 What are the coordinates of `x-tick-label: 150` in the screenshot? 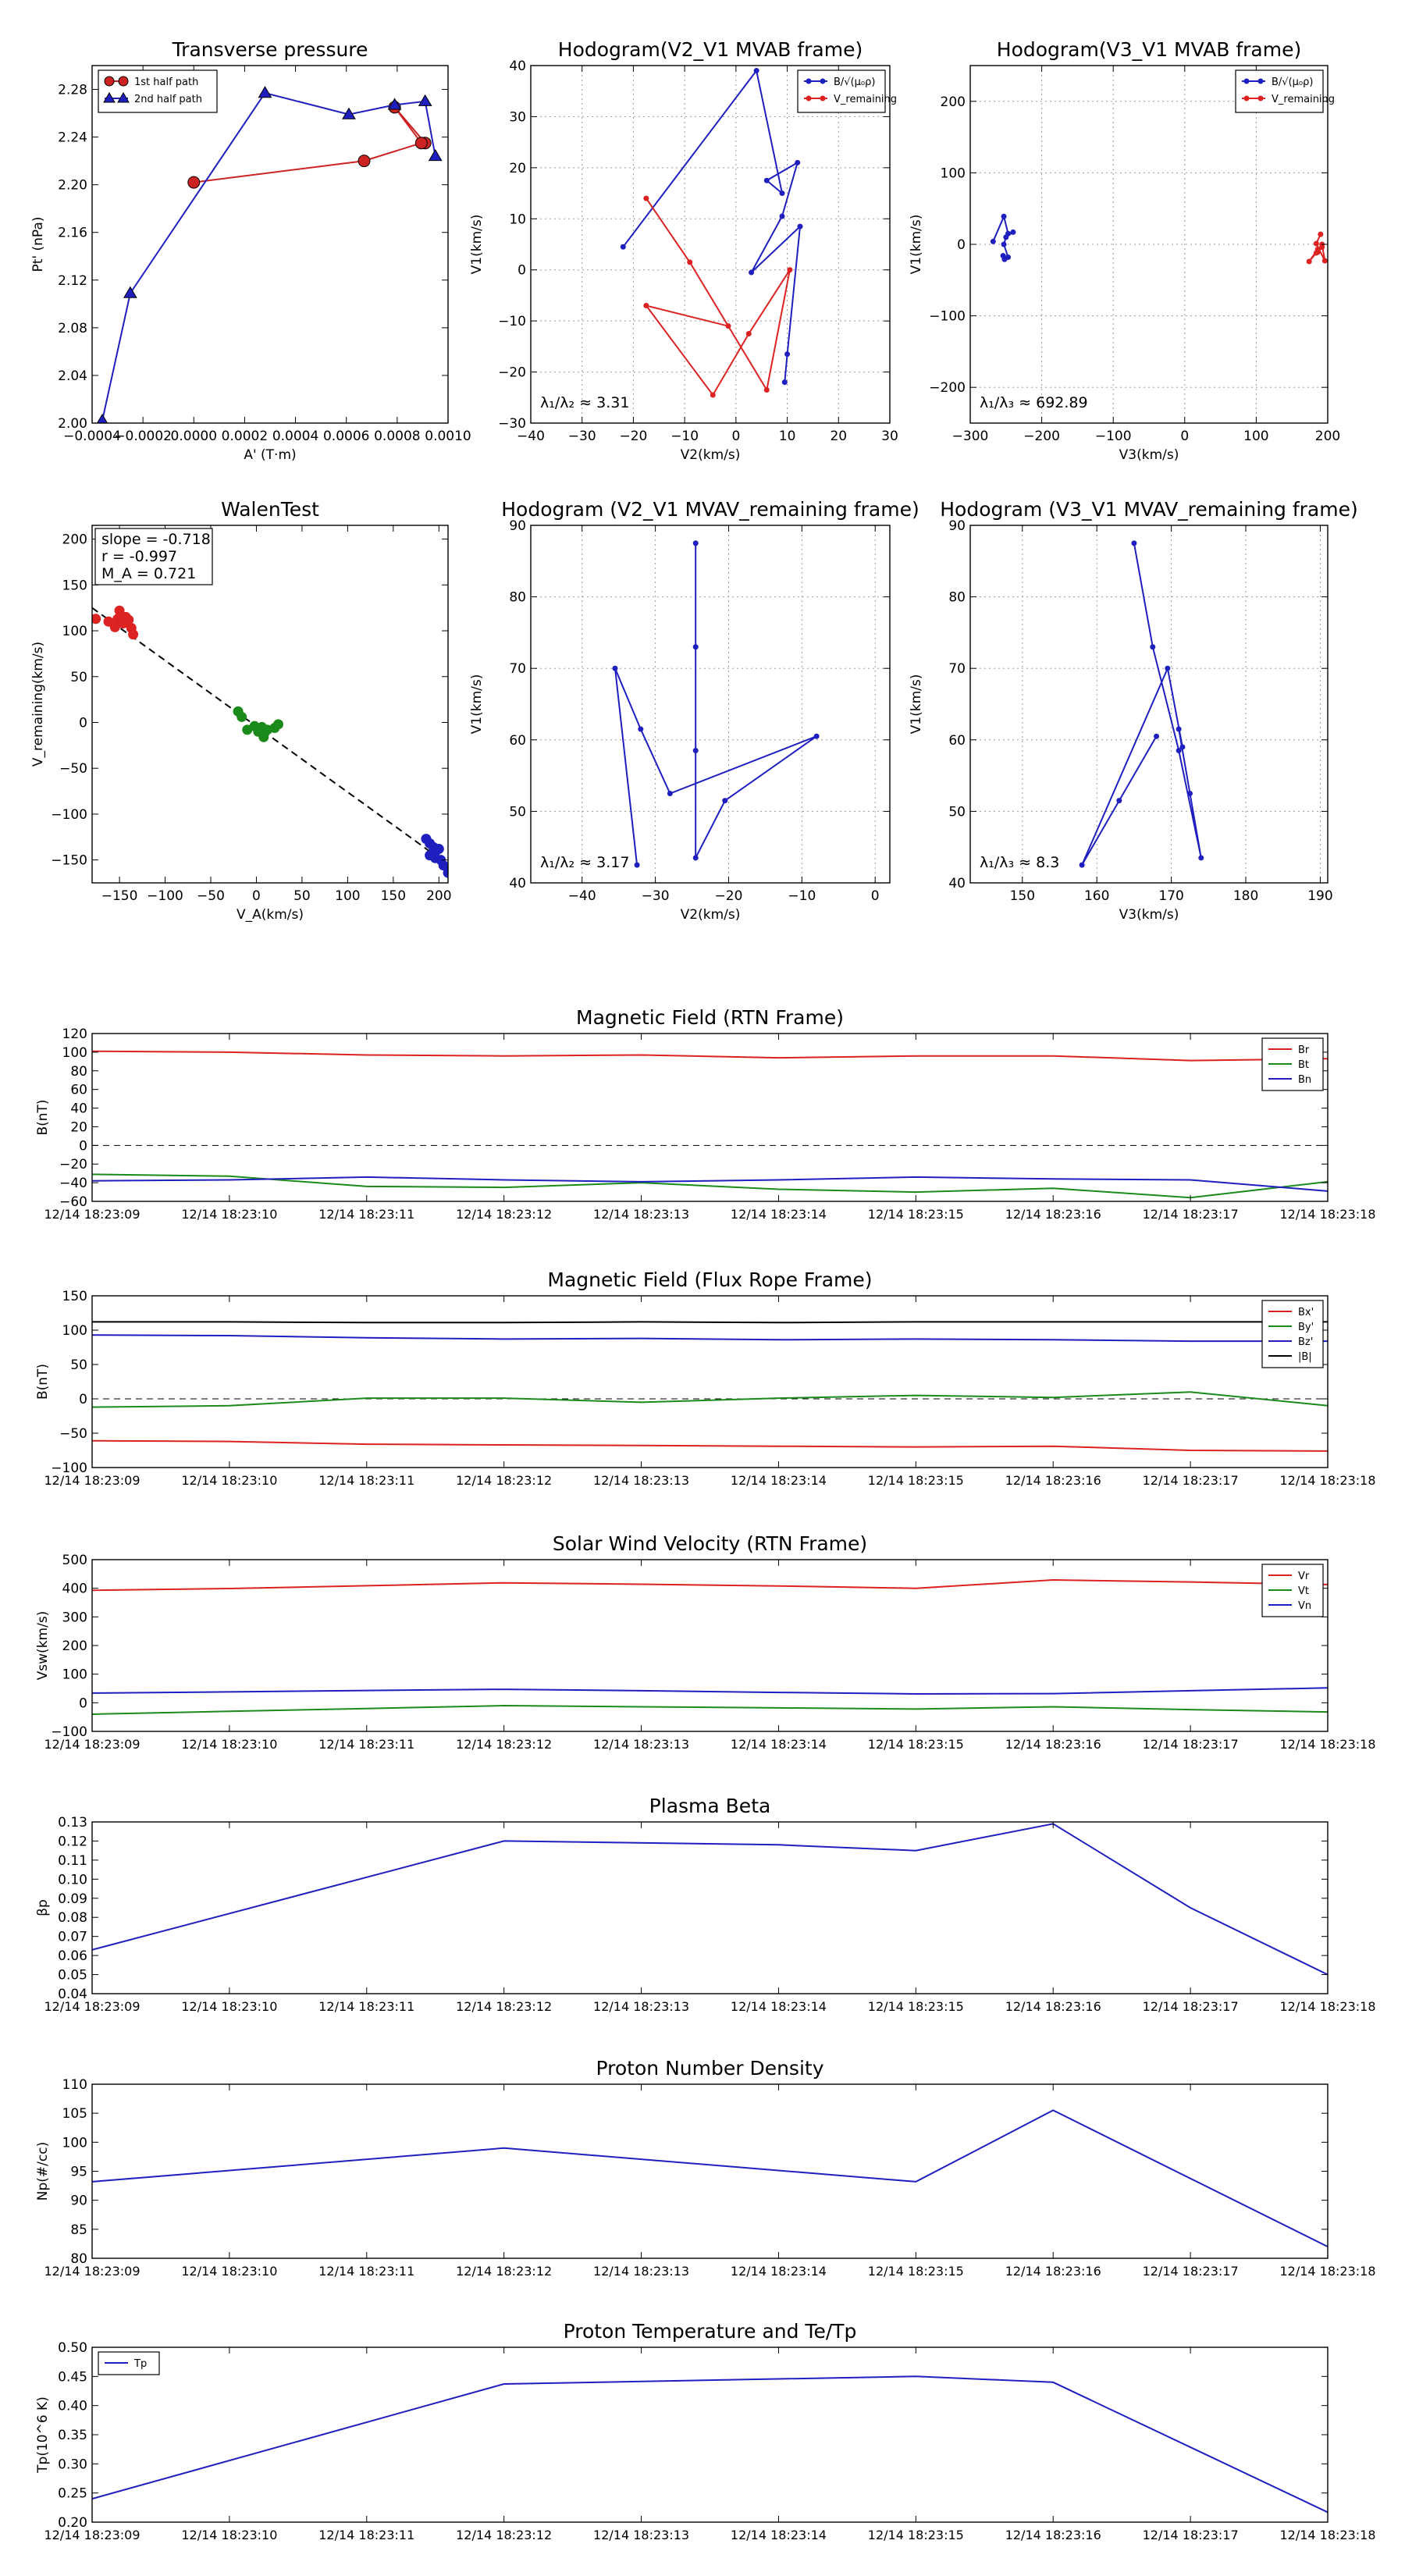 It's located at (393, 896).